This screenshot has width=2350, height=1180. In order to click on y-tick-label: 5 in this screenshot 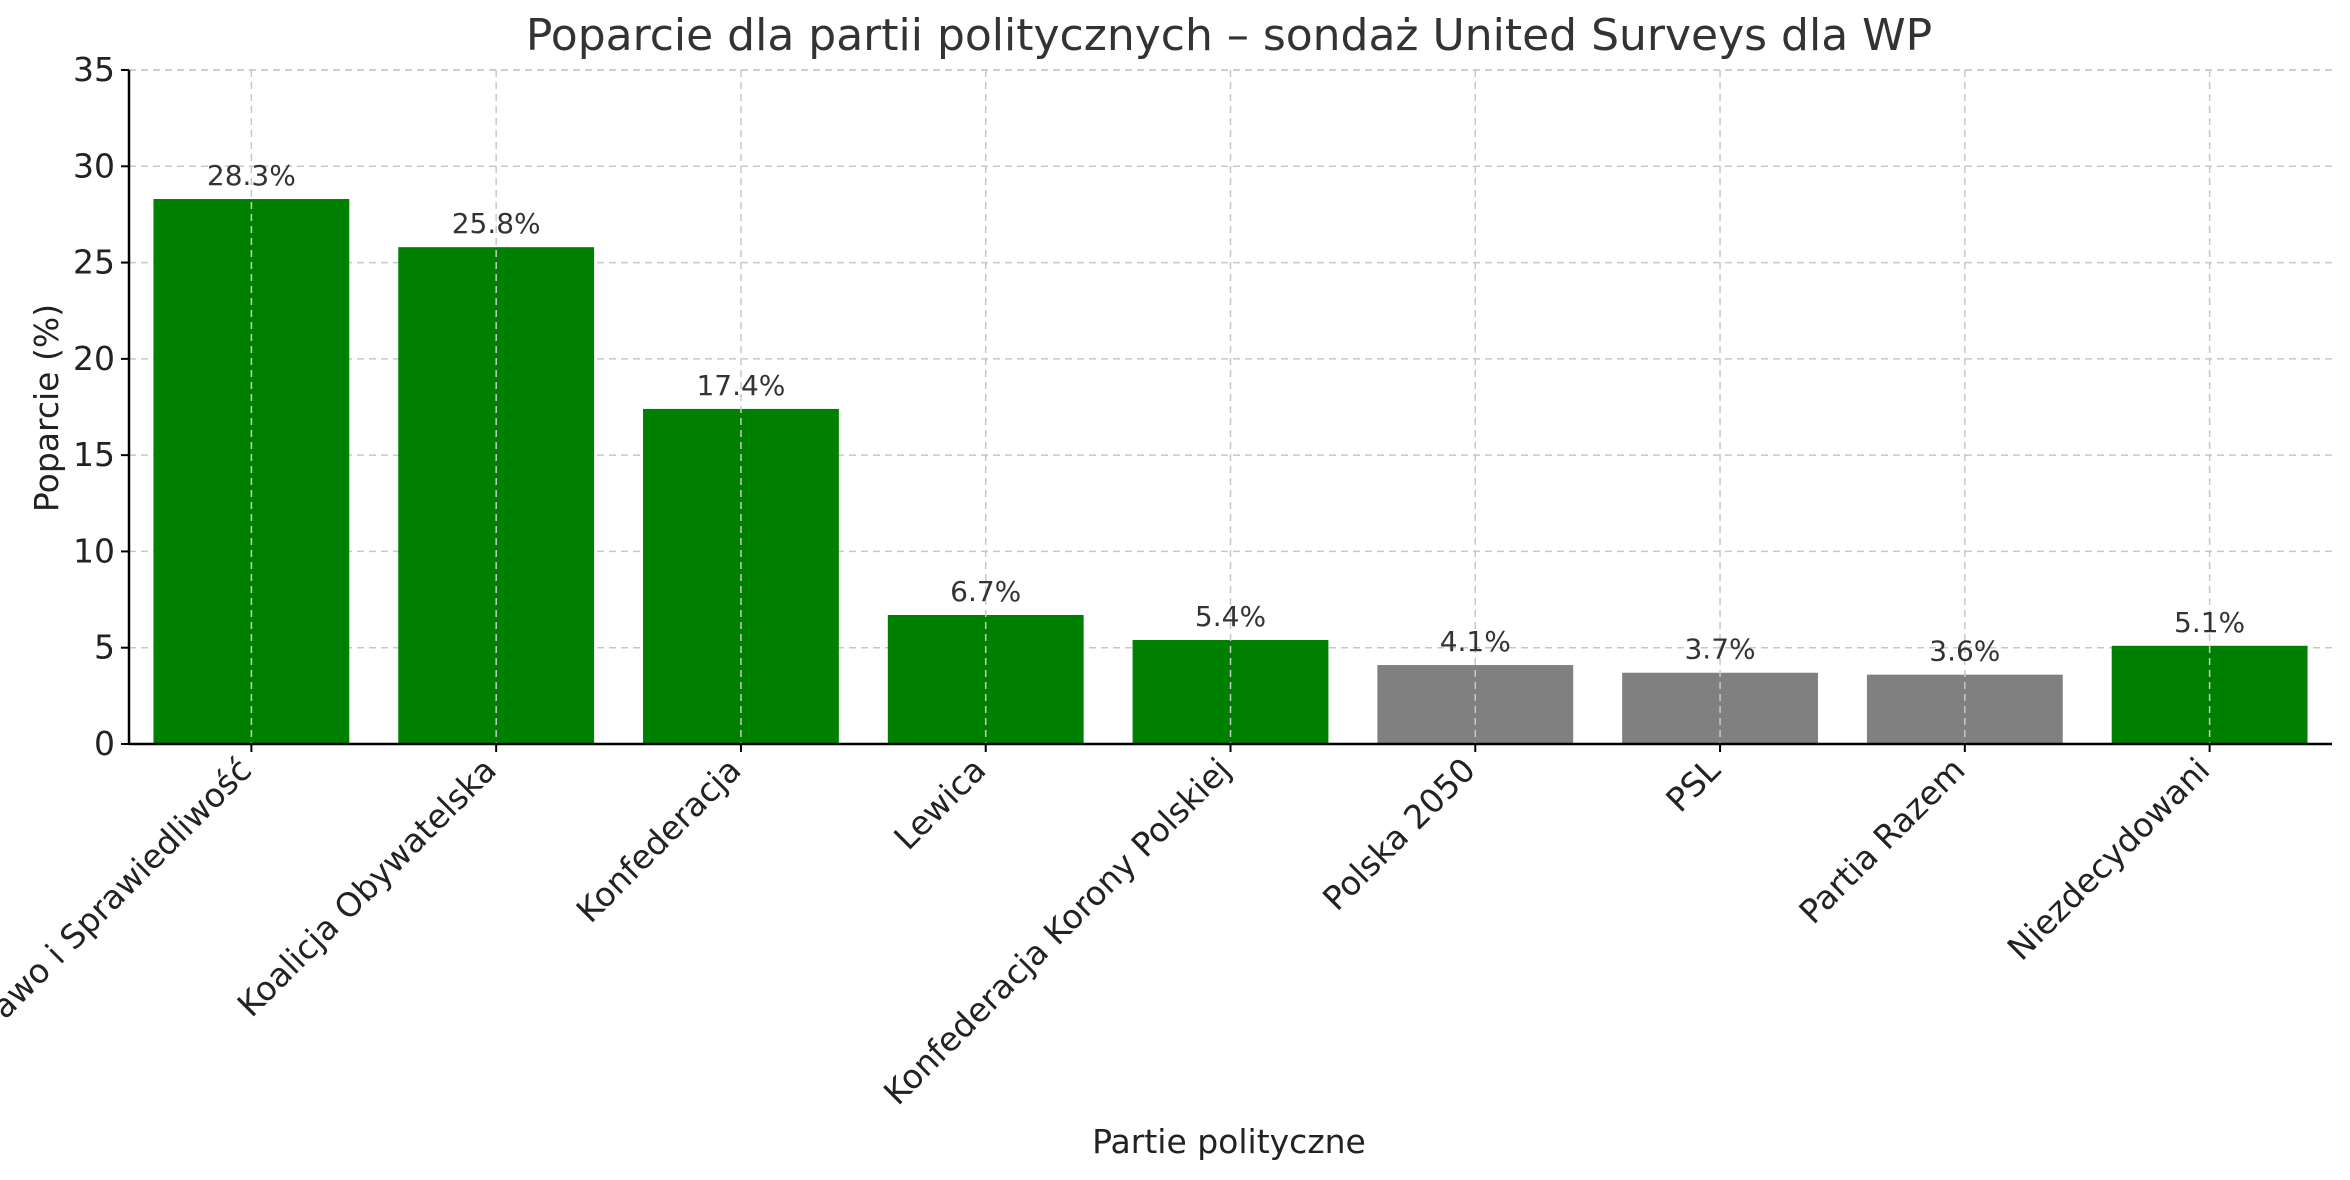, I will do `click(104, 647)`.